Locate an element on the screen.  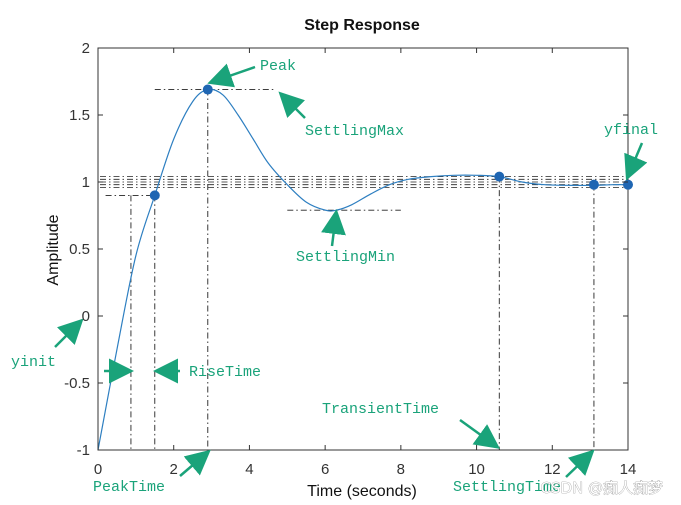
marker-peak is located at coordinates (207, 89).